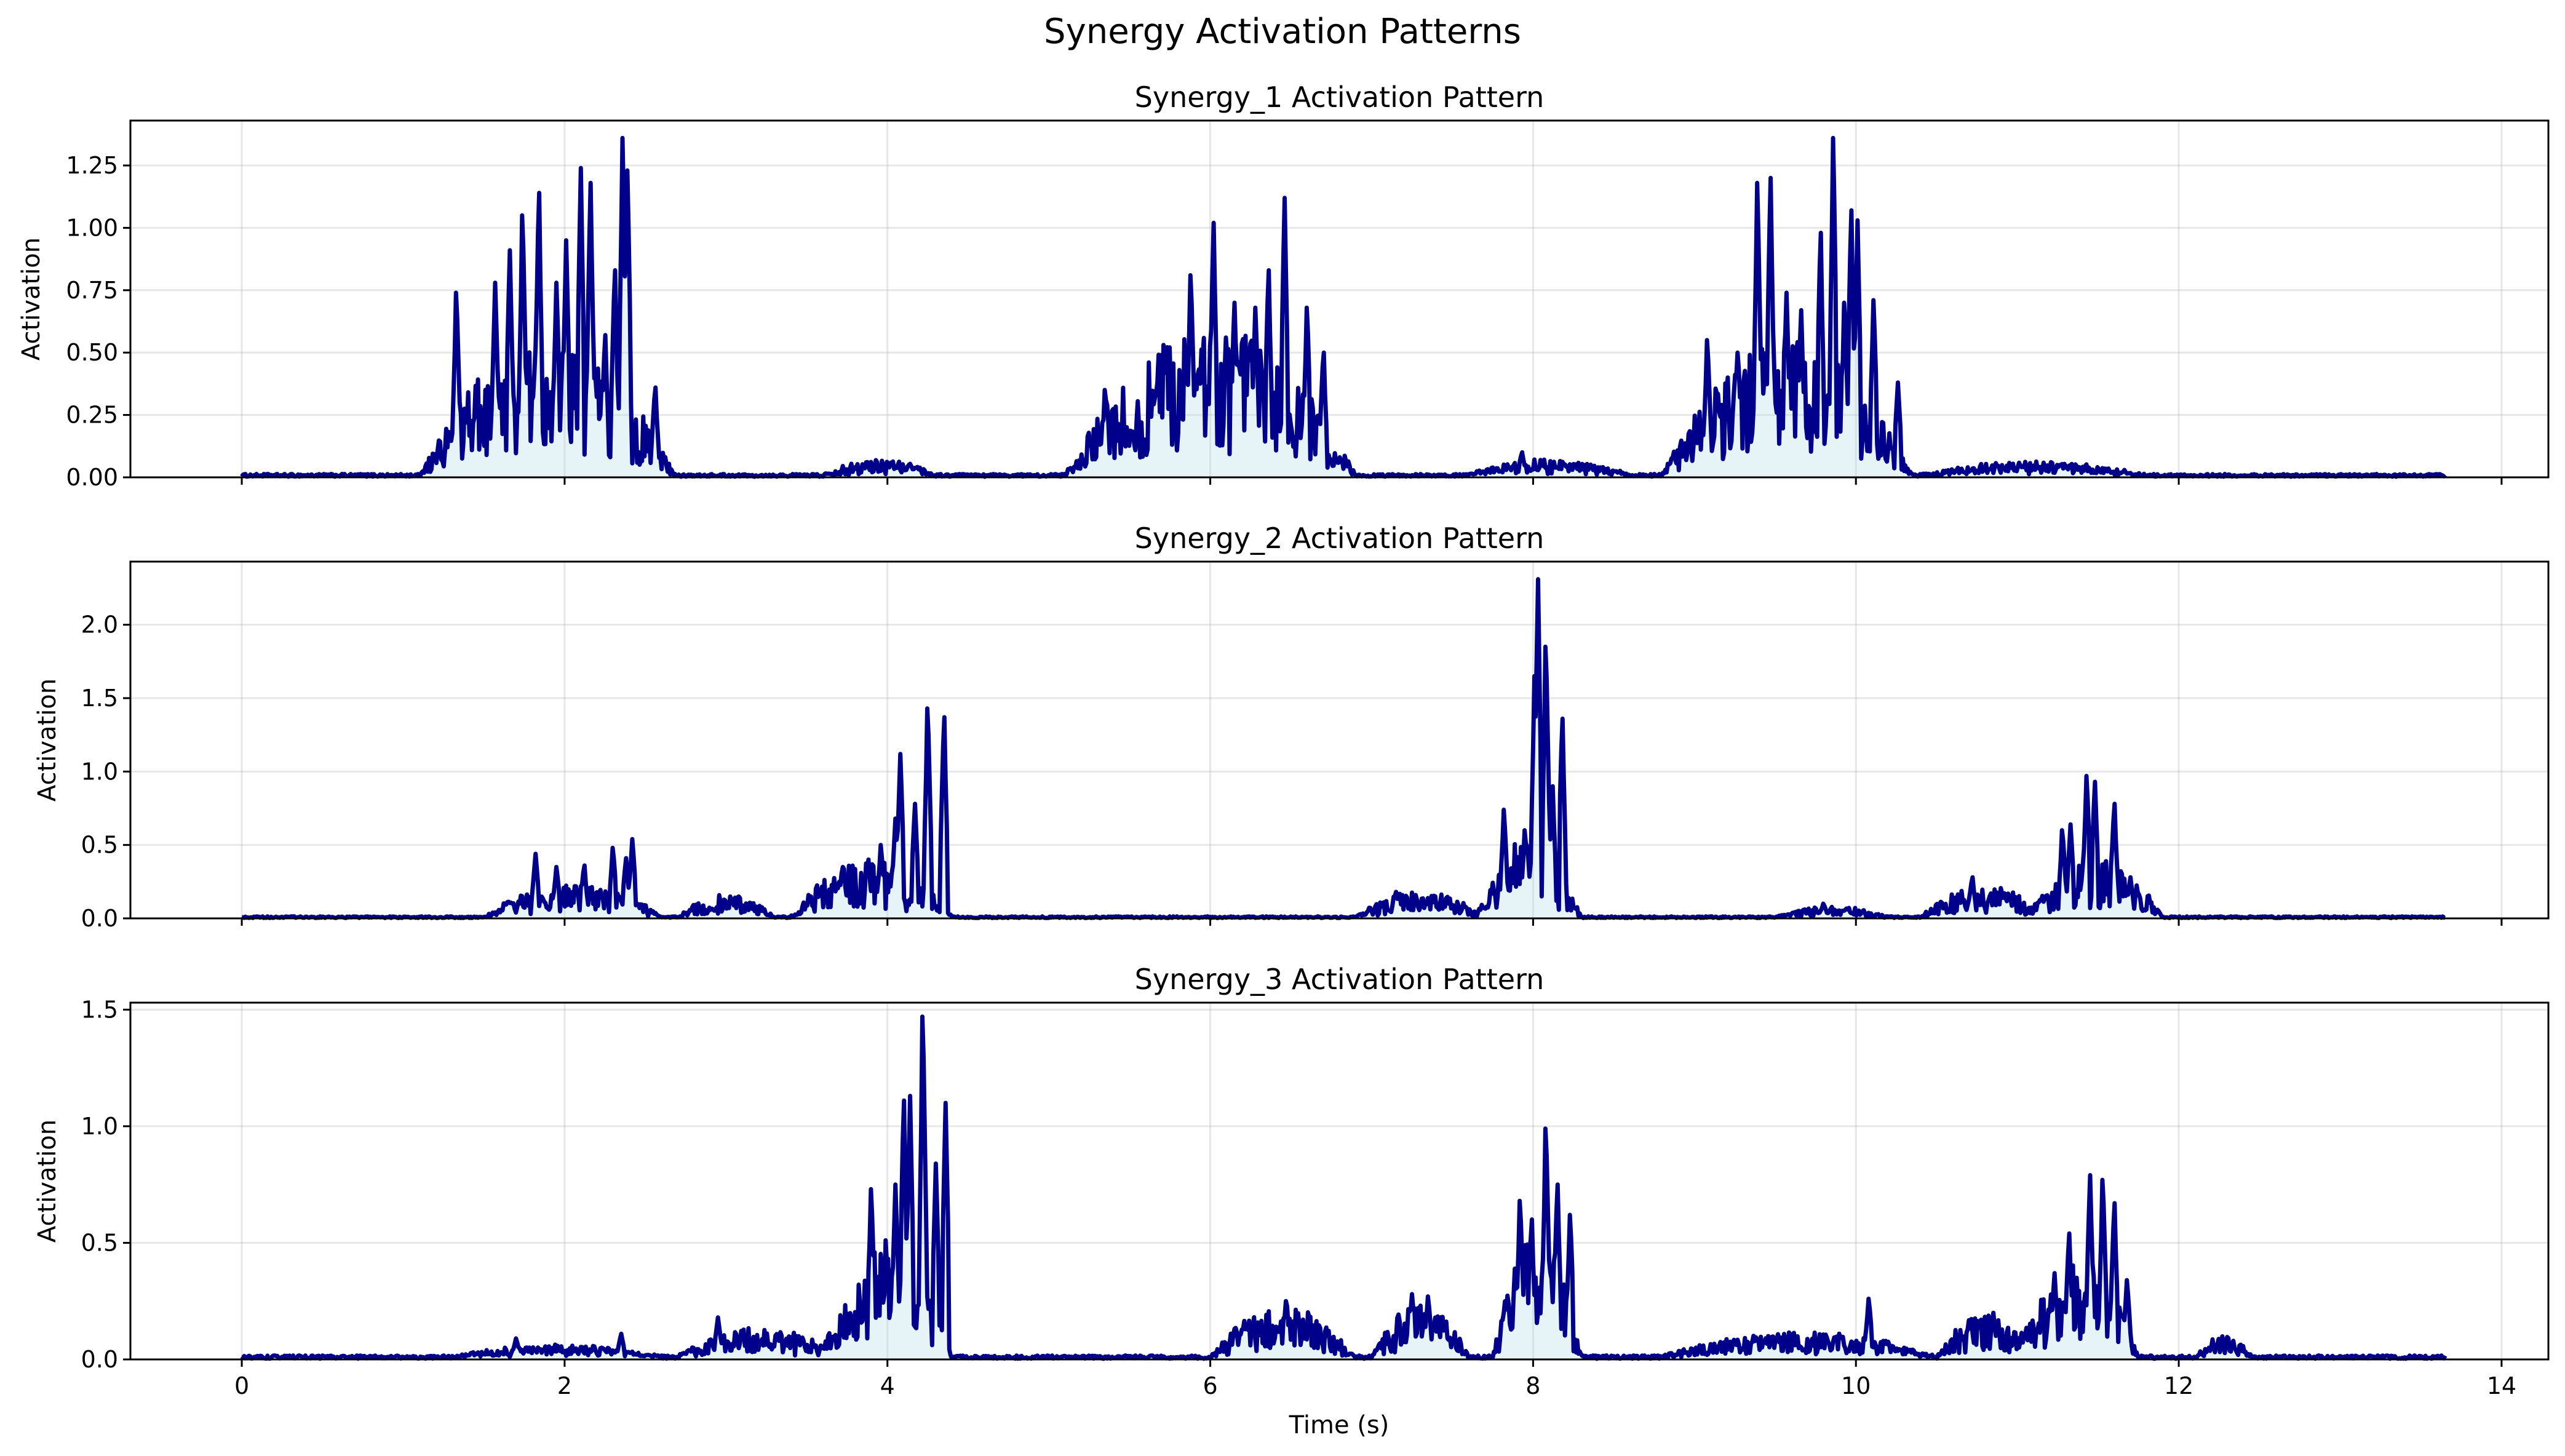 The height and width of the screenshot is (1456, 2565). I want to click on y-tick-label: 0.25, so click(92, 416).